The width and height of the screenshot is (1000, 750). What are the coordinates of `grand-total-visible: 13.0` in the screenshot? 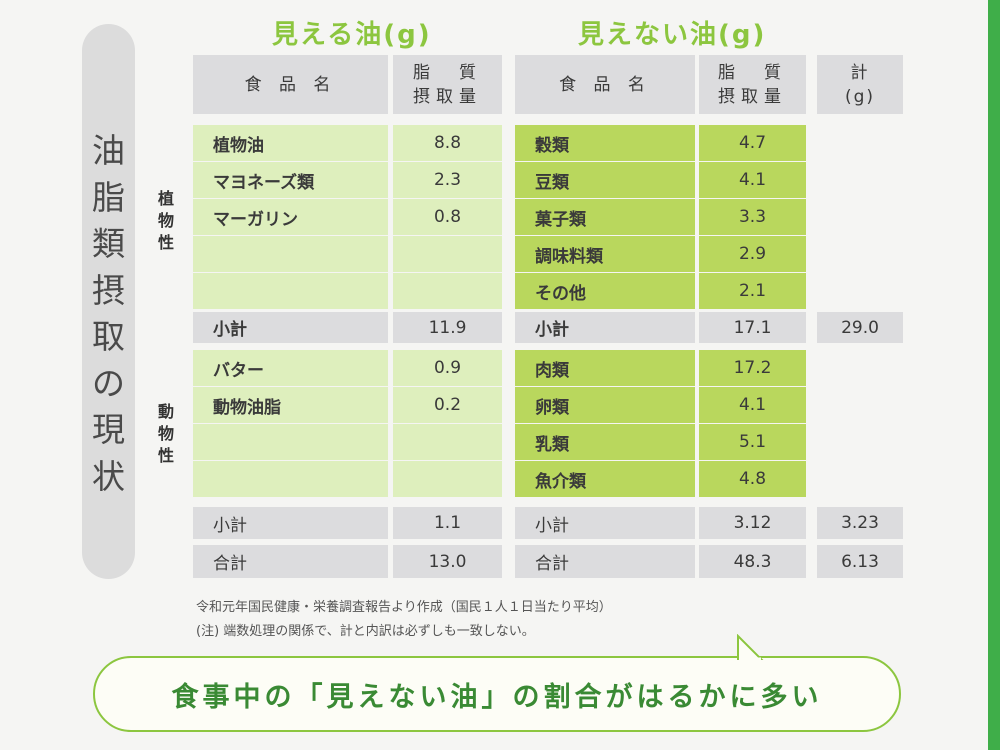 It's located at (447, 561).